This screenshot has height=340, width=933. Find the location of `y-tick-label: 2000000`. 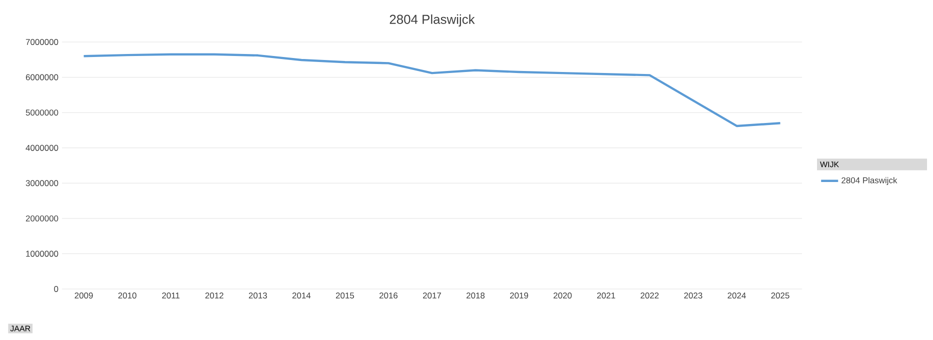

y-tick-label: 2000000 is located at coordinates (42, 218).